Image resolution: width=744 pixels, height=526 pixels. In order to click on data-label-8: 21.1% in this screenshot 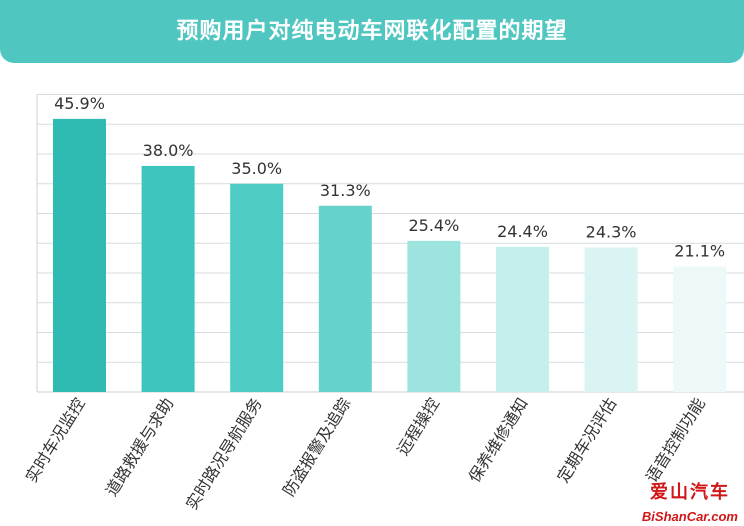, I will do `click(699, 250)`.